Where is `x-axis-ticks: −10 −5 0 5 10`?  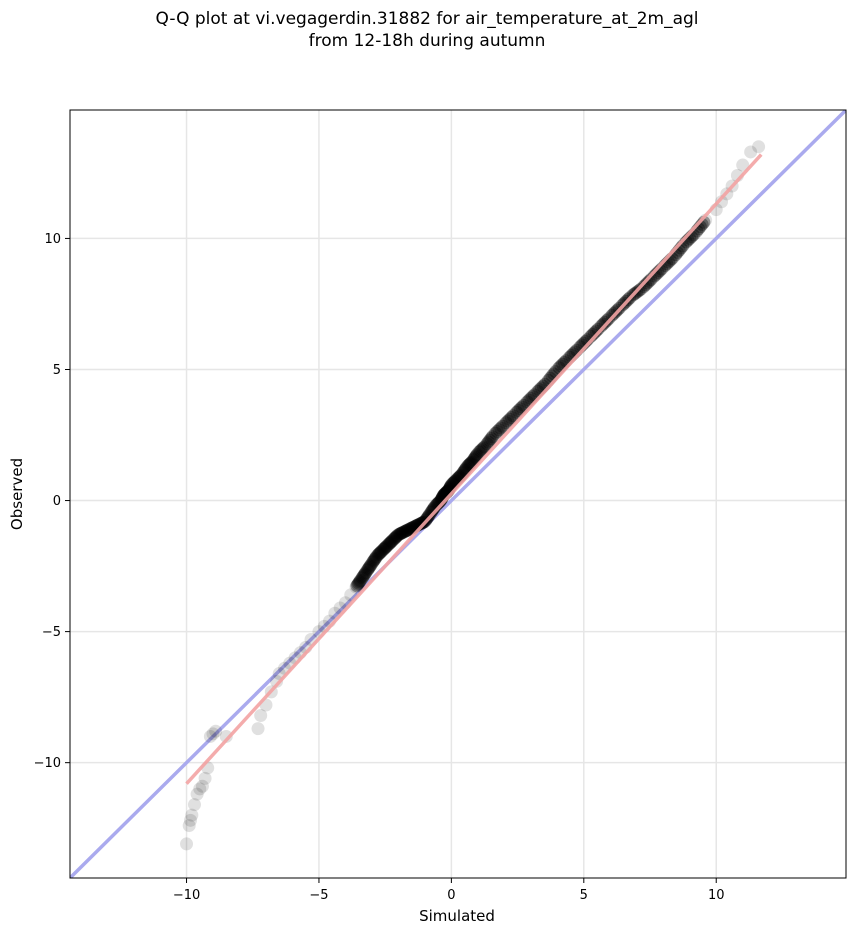
x-axis-ticks: −10 −5 0 5 10 is located at coordinates (449, 890).